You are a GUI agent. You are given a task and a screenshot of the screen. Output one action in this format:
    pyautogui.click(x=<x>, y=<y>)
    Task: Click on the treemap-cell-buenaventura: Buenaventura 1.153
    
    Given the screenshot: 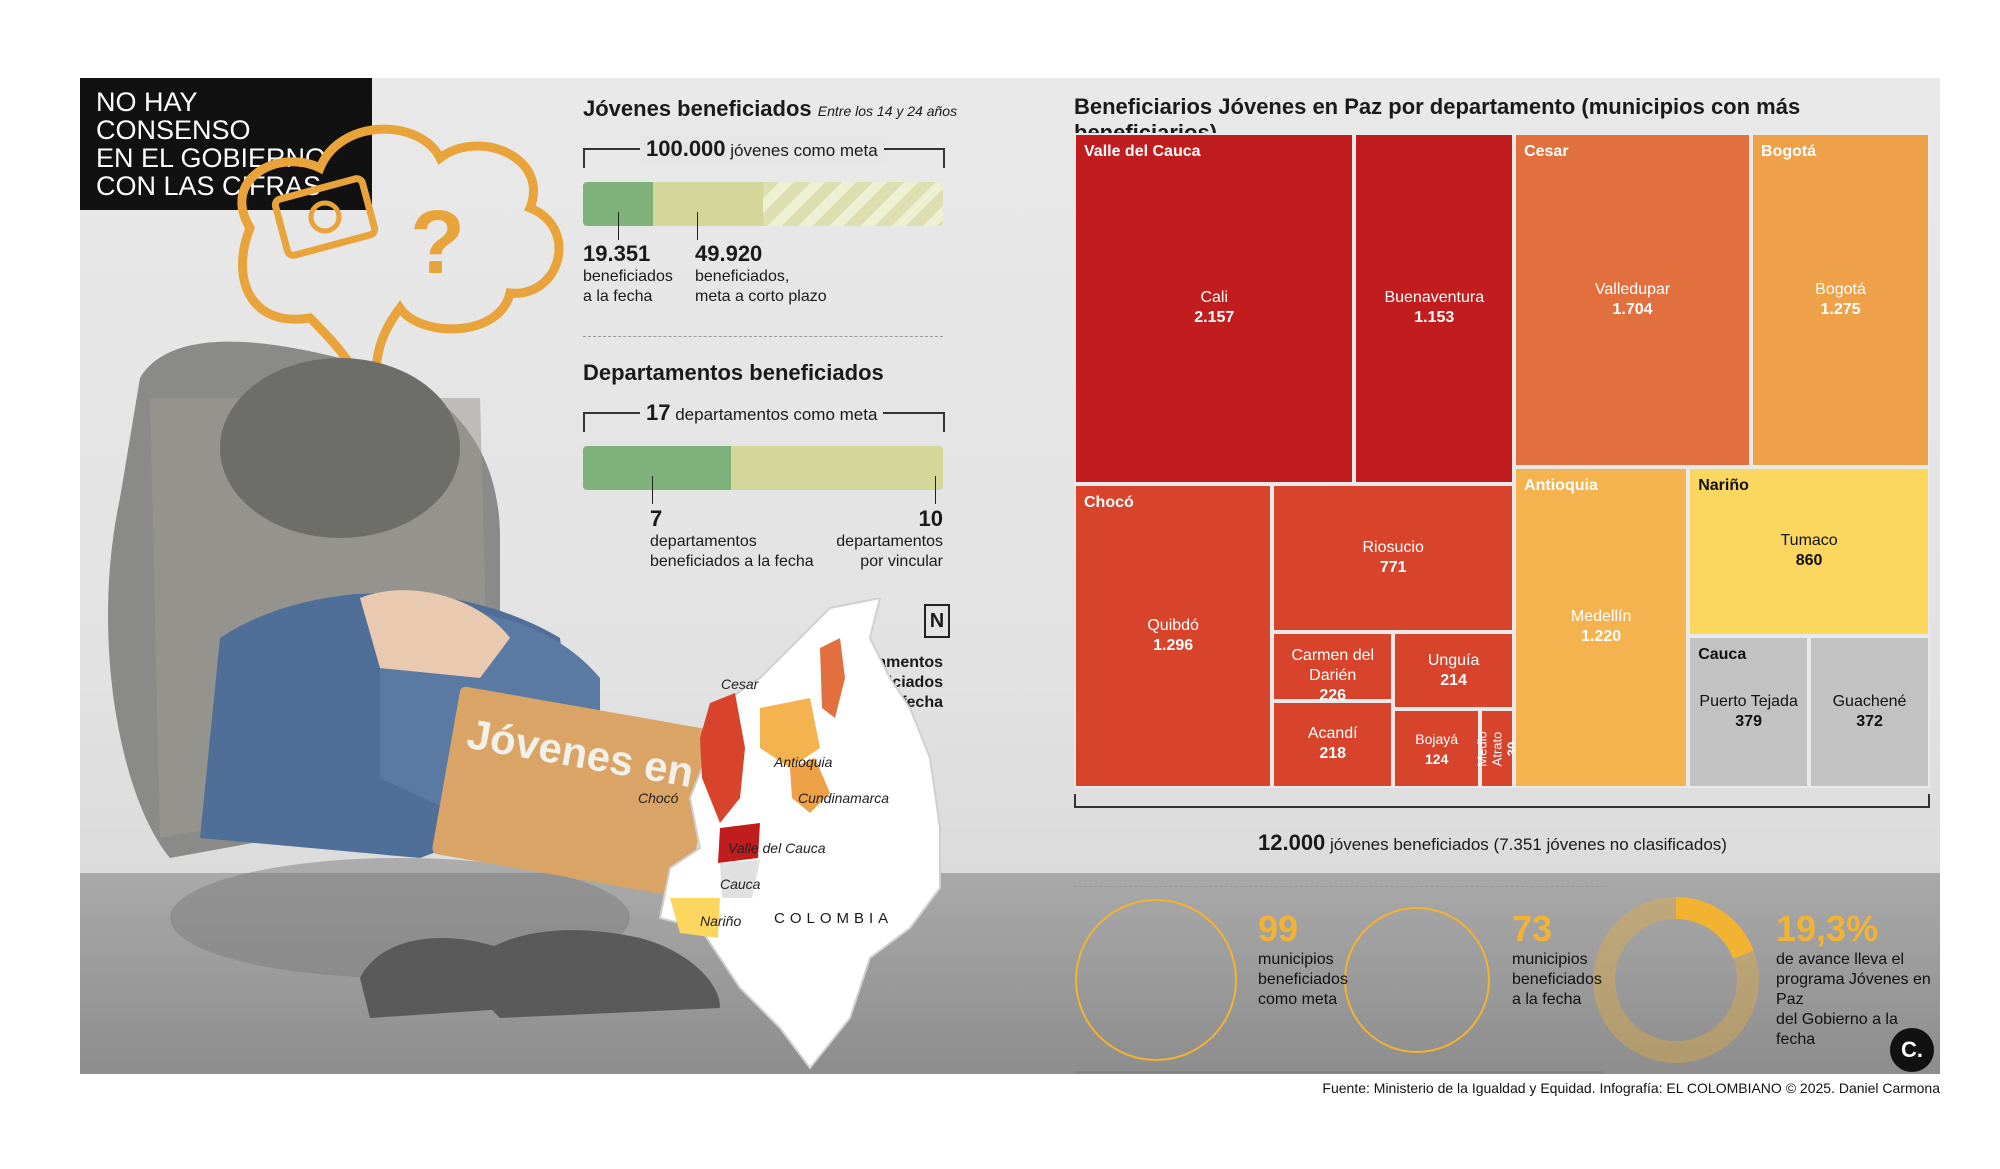 What is the action you would take?
    pyautogui.click(x=1434, y=308)
    